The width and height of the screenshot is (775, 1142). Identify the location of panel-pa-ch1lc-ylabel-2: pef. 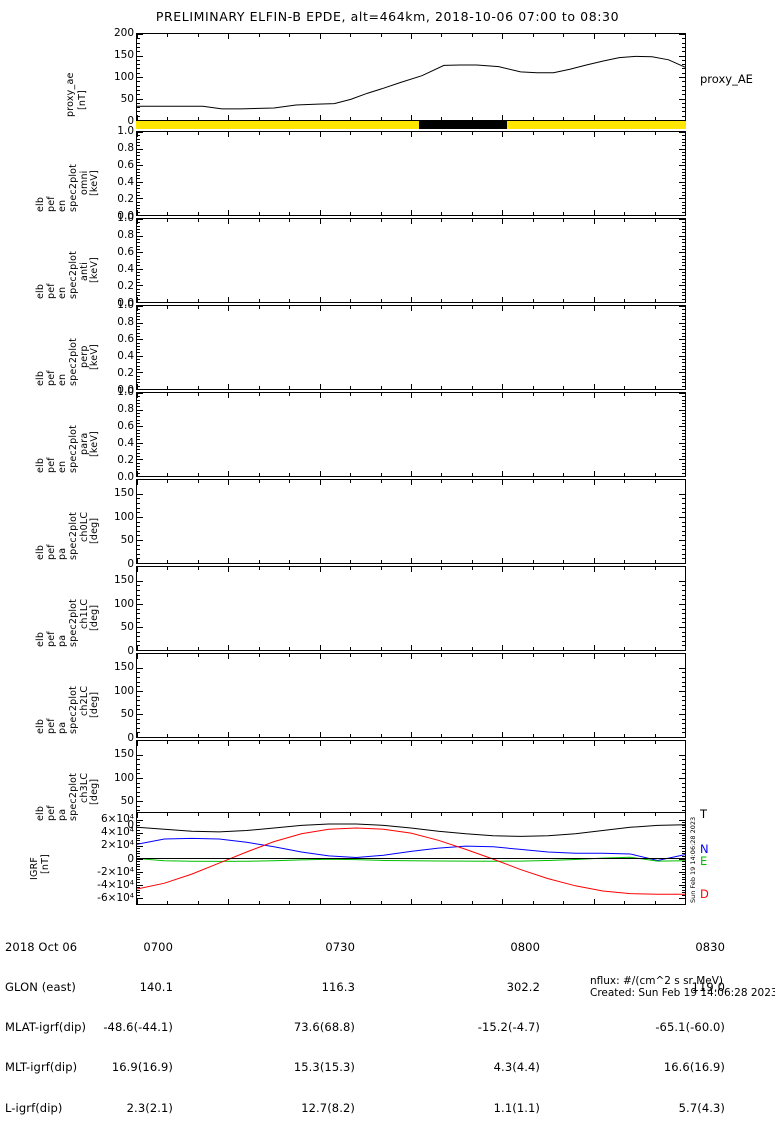
(51, 639).